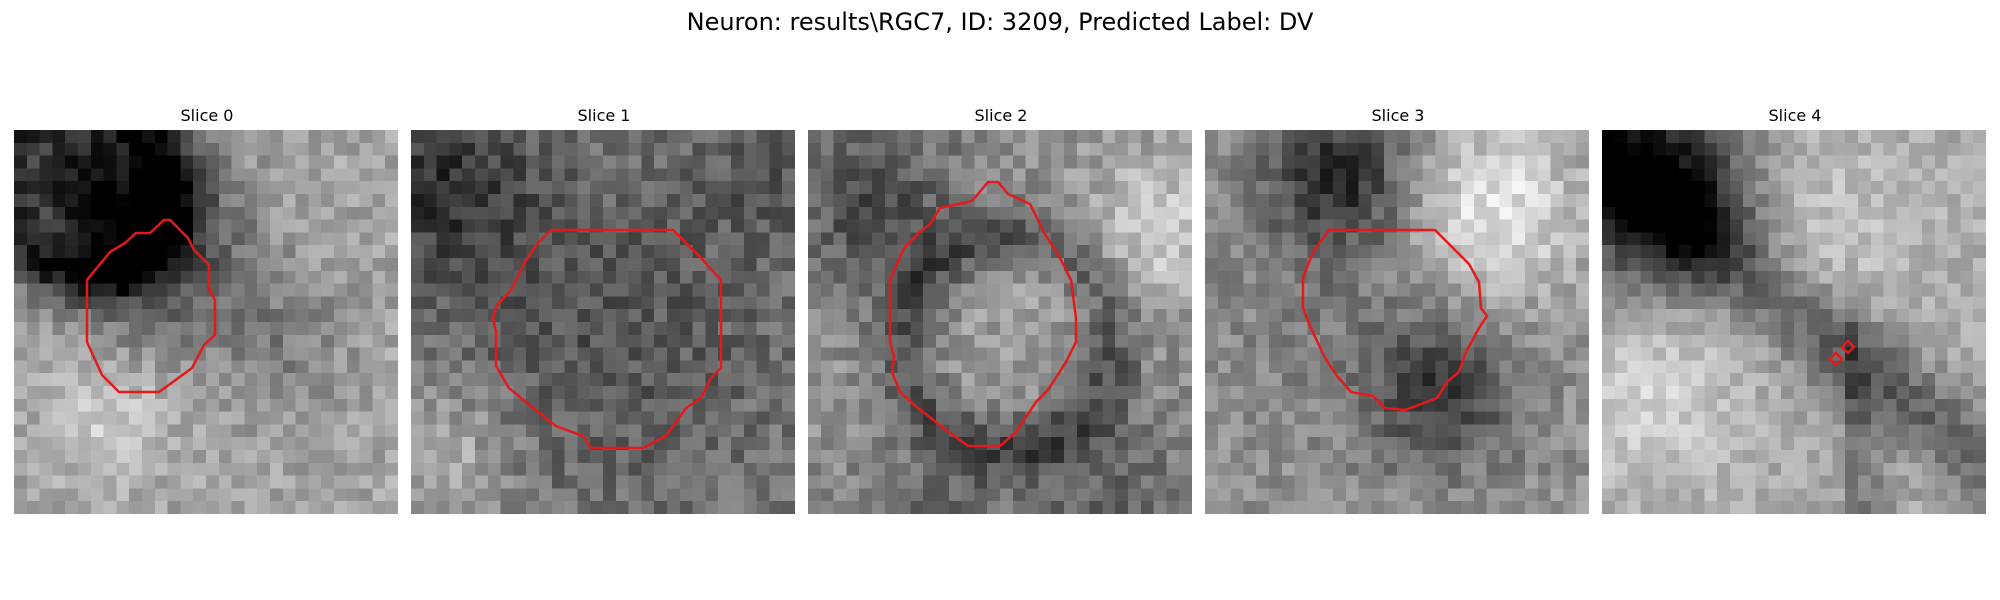 The height and width of the screenshot is (600, 2000). I want to click on slice-title: Slice 4, so click(1795, 115).